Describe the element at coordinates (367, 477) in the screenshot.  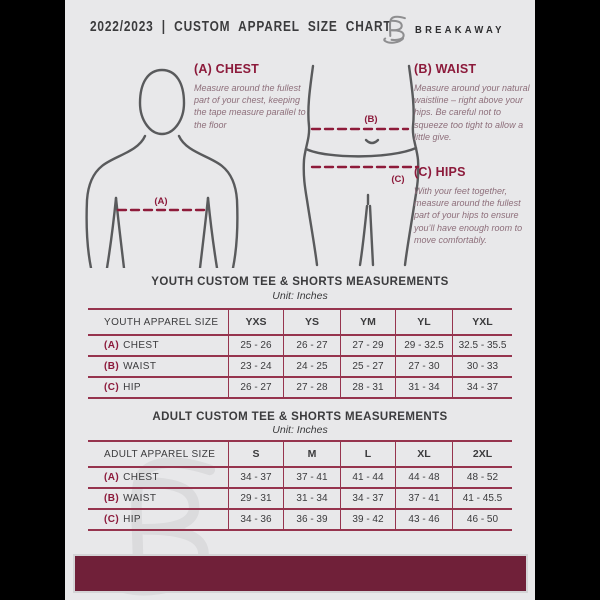
I see `measurement-value-cell: 41 - 44` at that location.